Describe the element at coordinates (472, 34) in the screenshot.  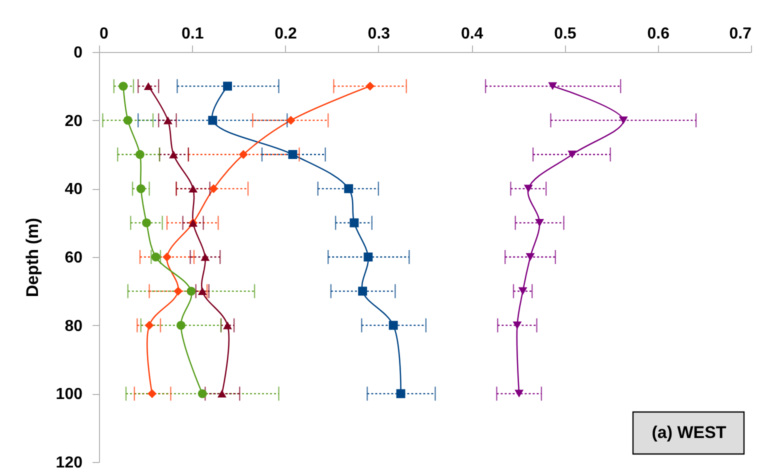
I see `x-tick-label: 0.4` at that location.